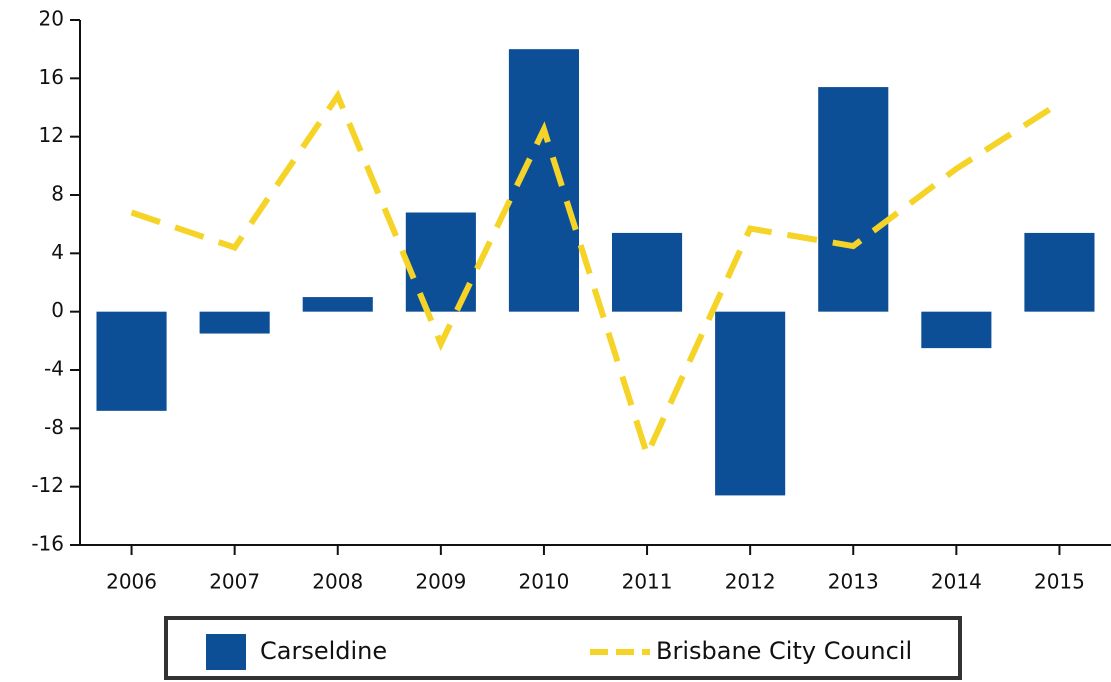 The height and width of the screenshot is (682, 1111). I want to click on x-tick-label: 2010, so click(543, 582).